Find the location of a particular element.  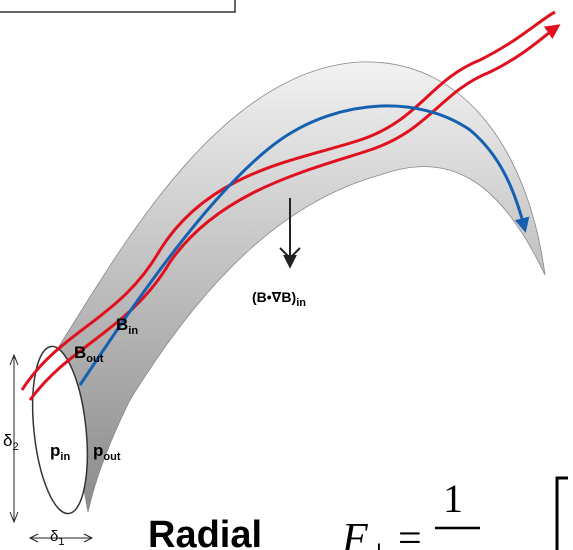

tube-end is located at coordinates (60, 430).